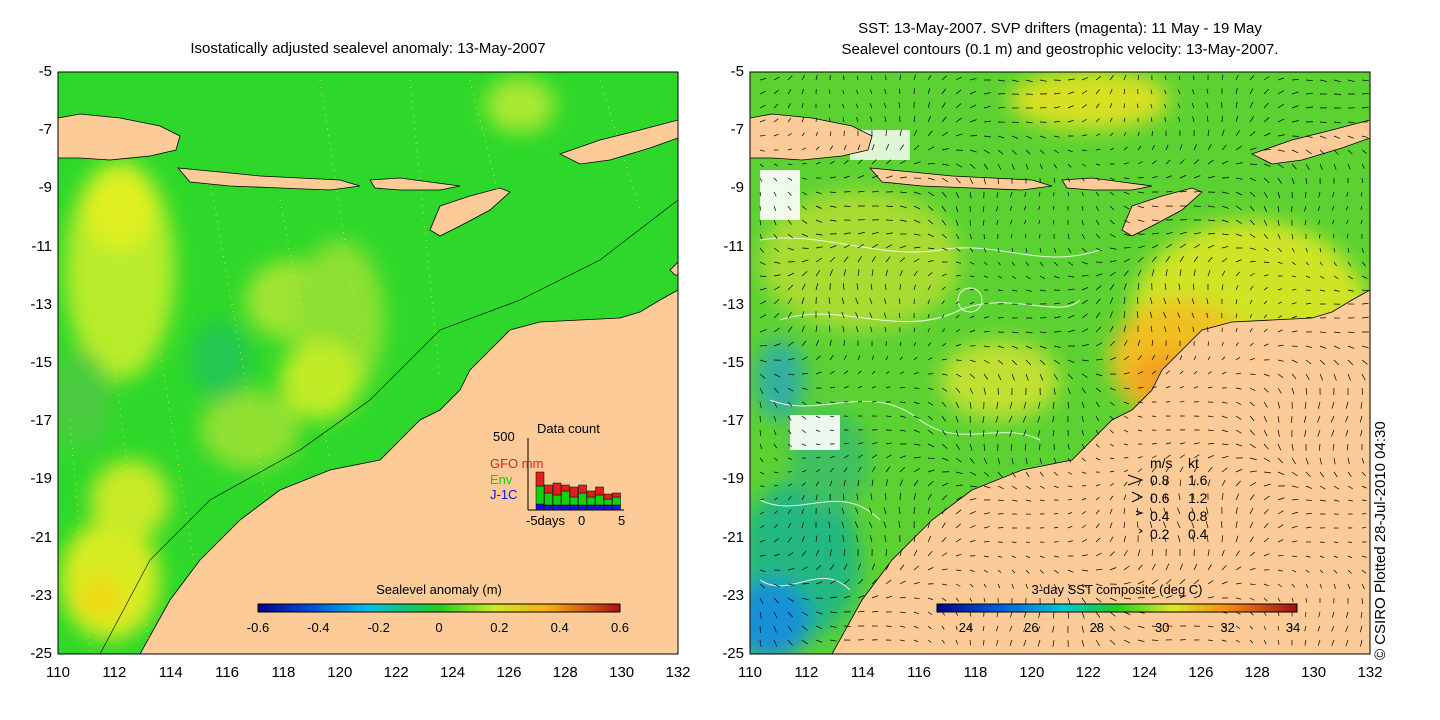 The height and width of the screenshot is (720, 1440). I want to click on velocity-legend-ms: 0.8, so click(1160, 480).